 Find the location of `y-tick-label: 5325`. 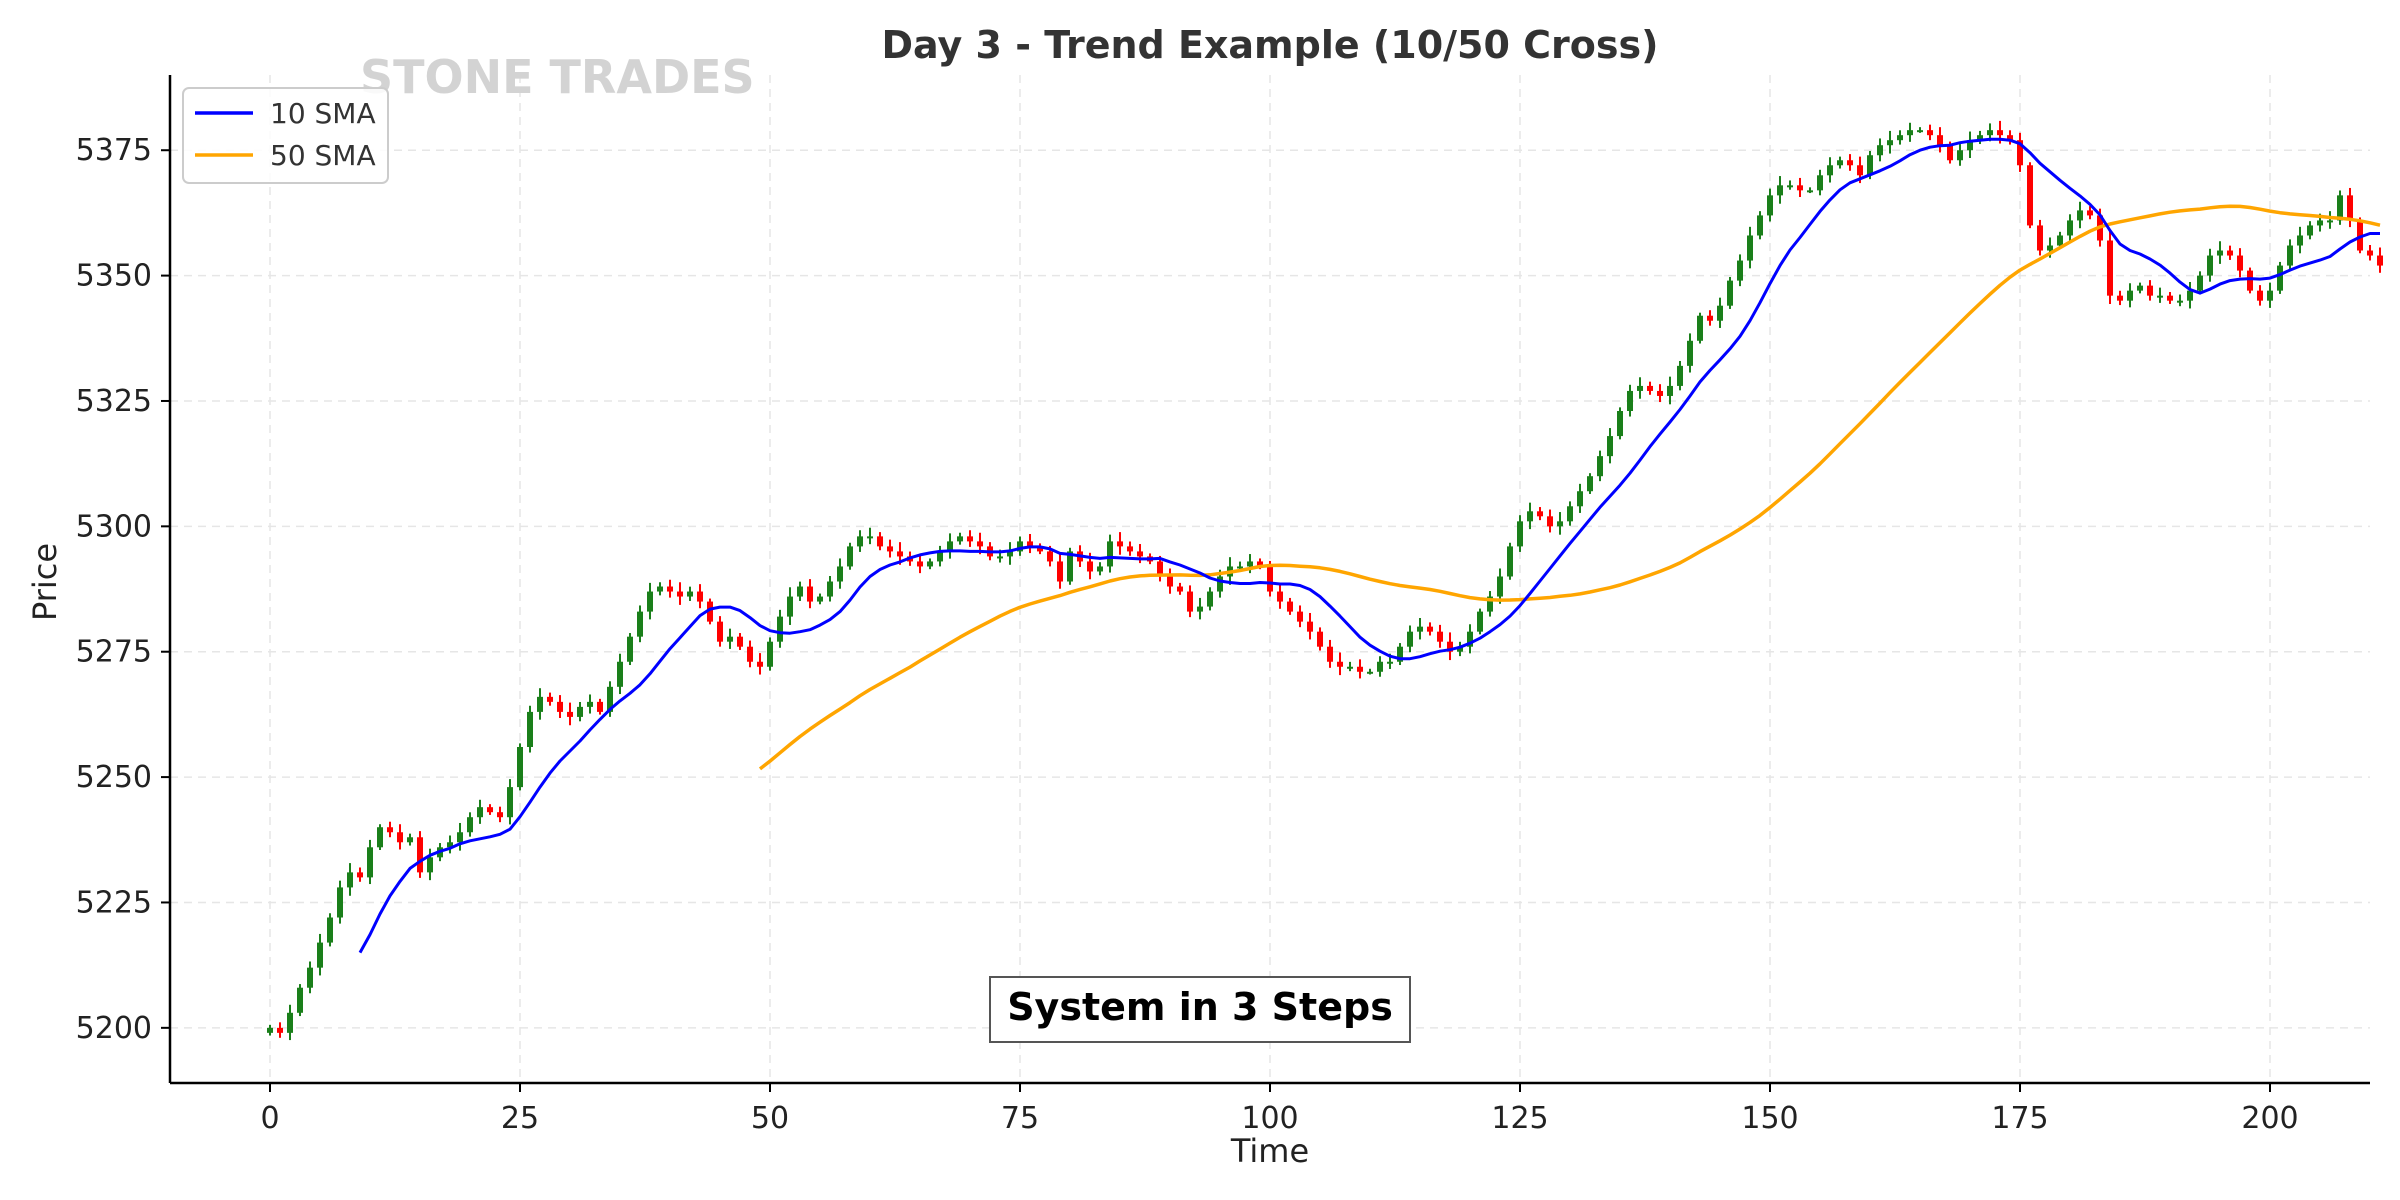

y-tick-label: 5325 is located at coordinates (114, 401).